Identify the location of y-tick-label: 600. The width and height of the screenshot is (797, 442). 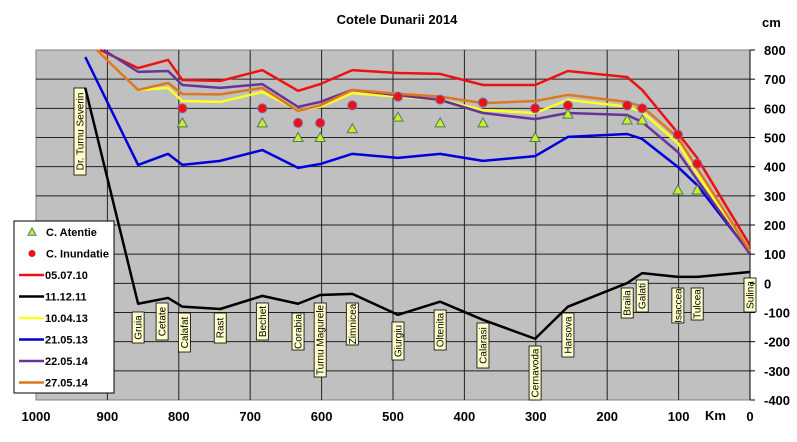
(775, 108).